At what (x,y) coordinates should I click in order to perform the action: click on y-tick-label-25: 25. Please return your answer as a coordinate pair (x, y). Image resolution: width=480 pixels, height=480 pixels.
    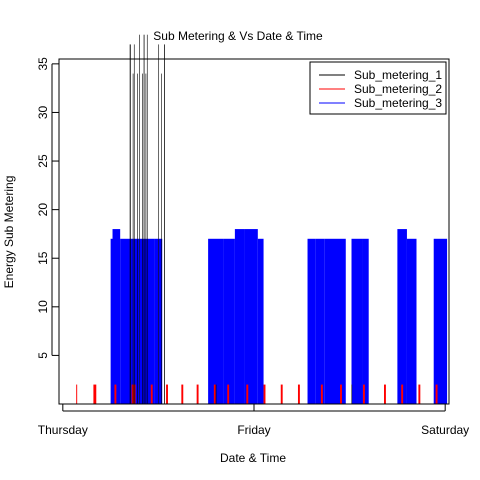
    Looking at the image, I should click on (43, 161).